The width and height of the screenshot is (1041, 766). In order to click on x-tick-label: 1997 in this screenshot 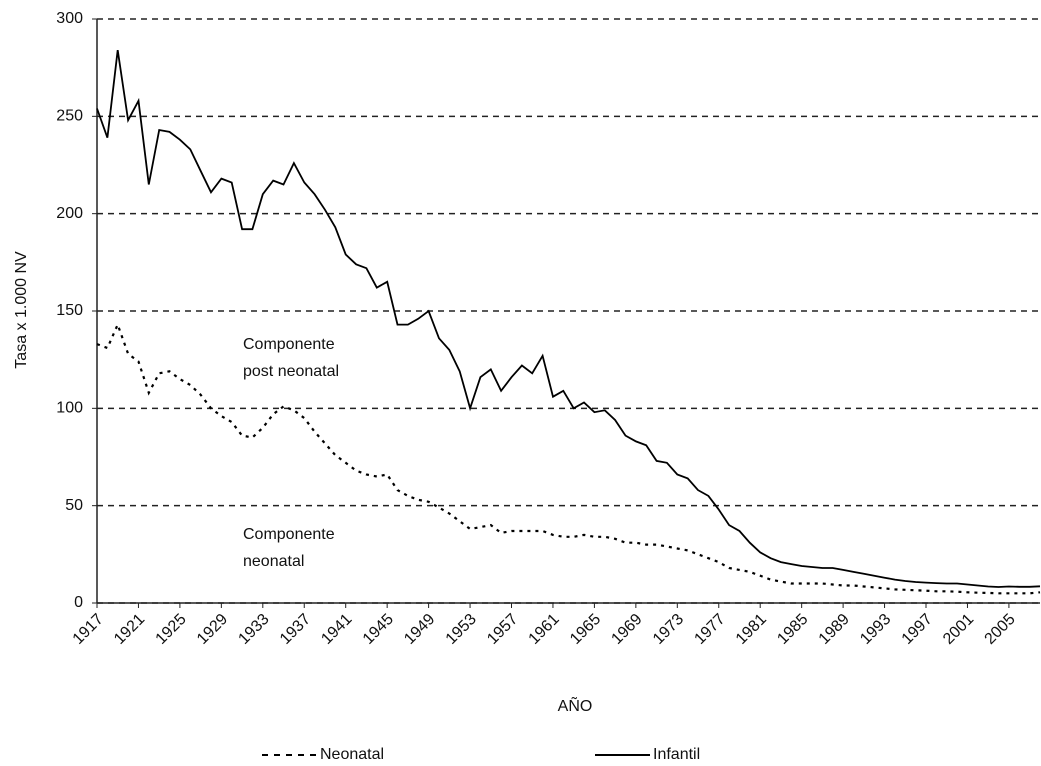, I will do `click(917, 629)`.